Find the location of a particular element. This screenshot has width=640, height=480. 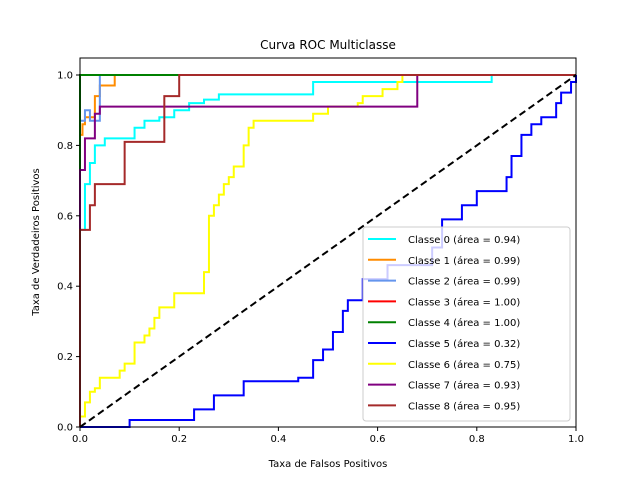

legend-label-4: Classe 4 (área = 1.00) is located at coordinates (464, 323).